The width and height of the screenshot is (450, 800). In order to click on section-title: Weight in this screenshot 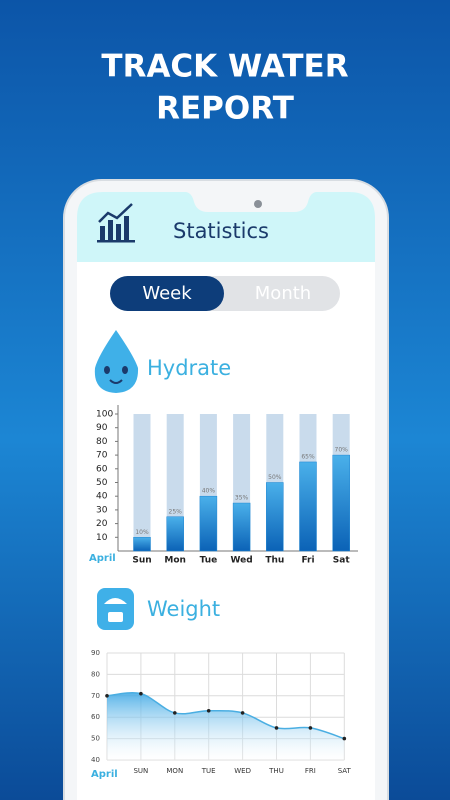, I will do `click(183, 609)`.